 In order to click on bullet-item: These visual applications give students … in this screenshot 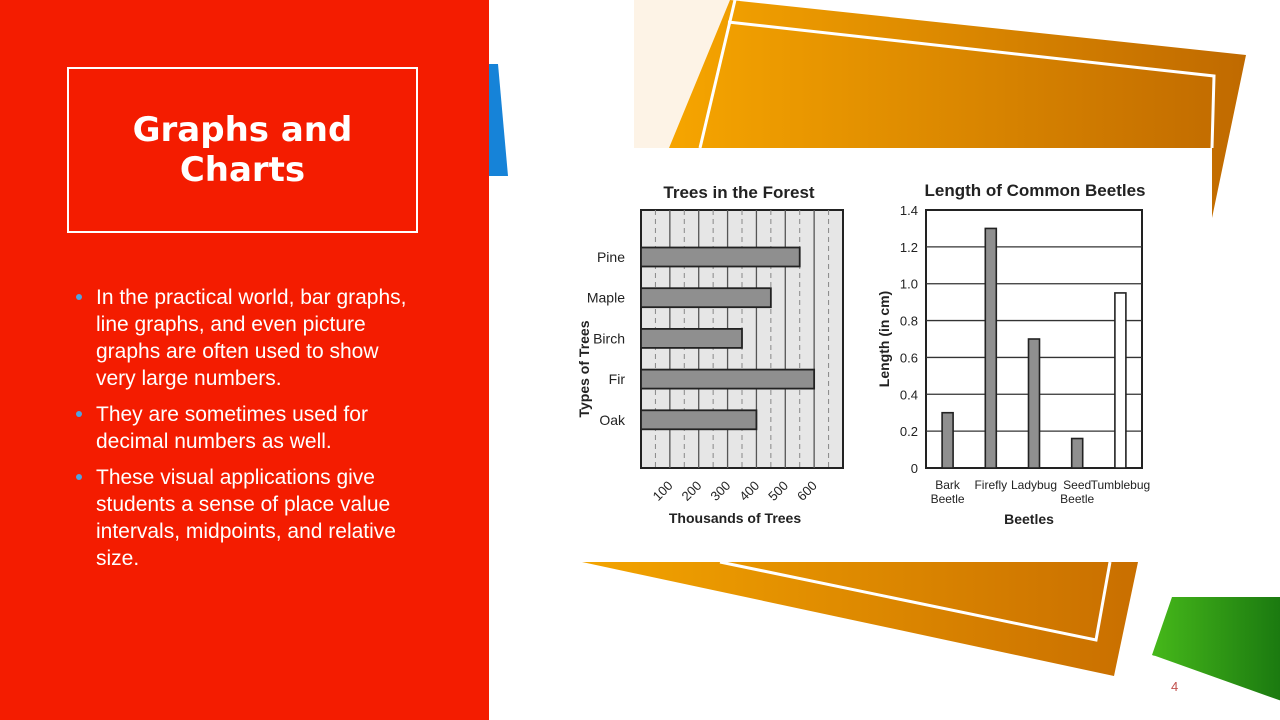, I will do `click(246, 518)`.